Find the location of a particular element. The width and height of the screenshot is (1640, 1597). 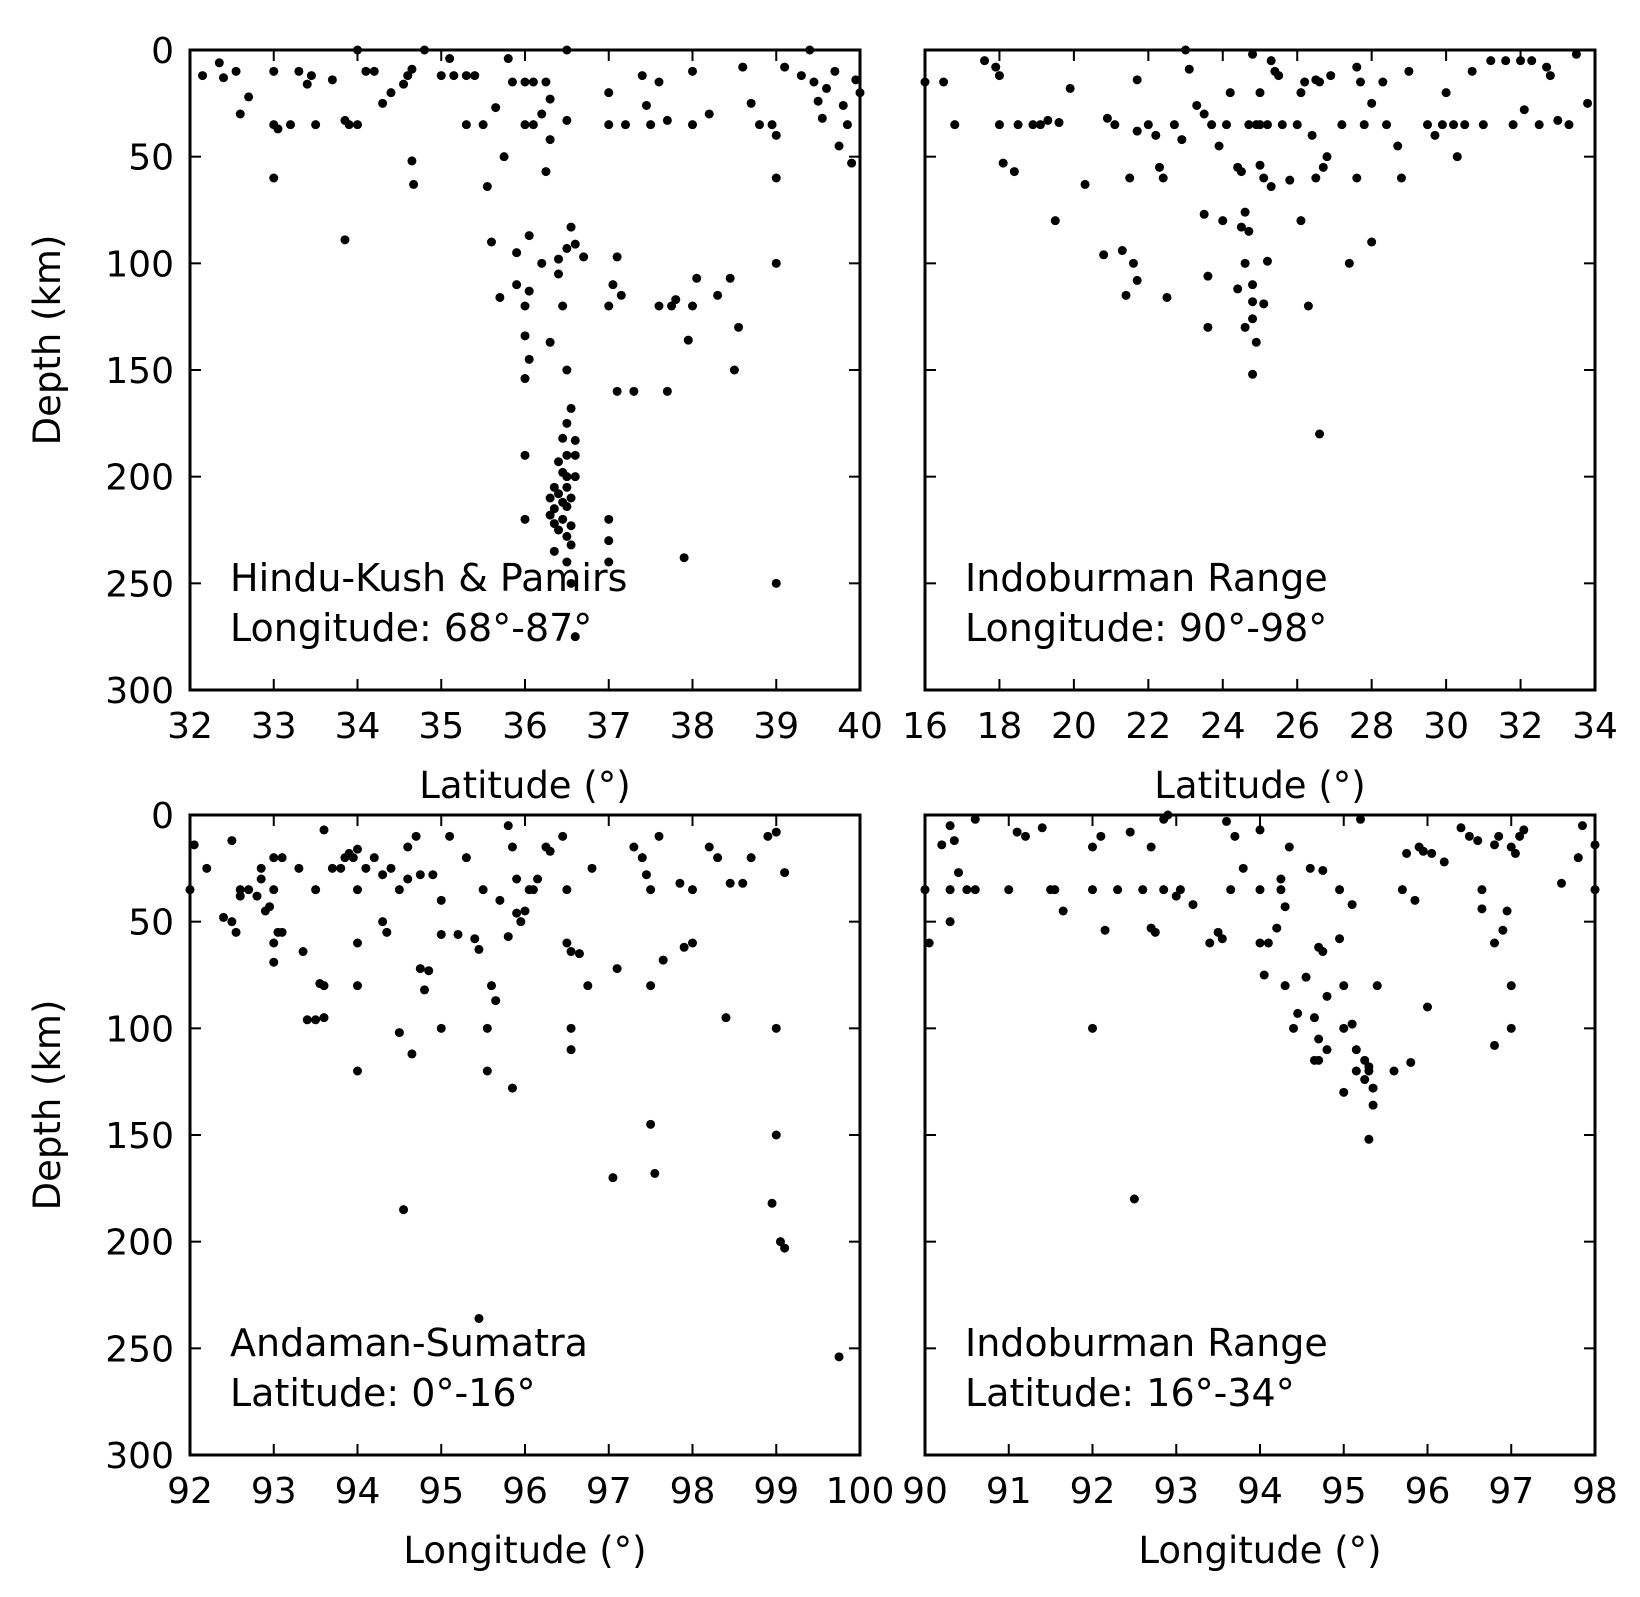

x-tick-label: 97 is located at coordinates (1511, 1491).